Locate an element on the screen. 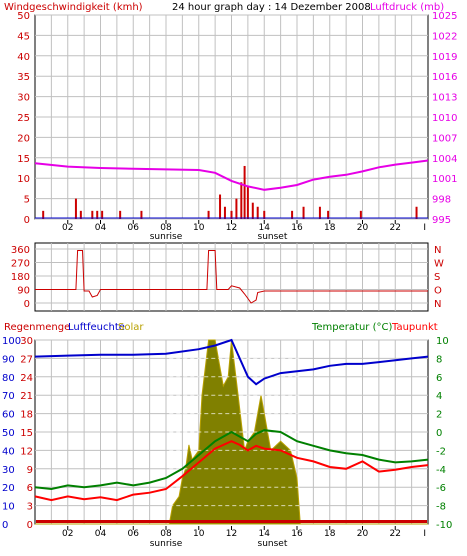 This screenshot has width=467, height=556. pressure-y-tick-label: 1025 is located at coordinates (444, 16).